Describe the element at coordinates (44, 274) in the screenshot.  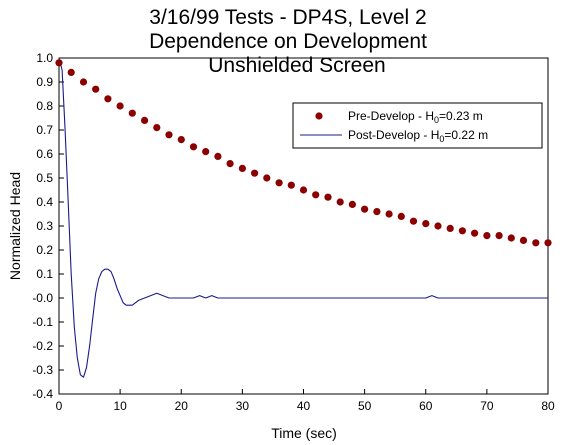
I see `y-tick-label: 0.1` at that location.